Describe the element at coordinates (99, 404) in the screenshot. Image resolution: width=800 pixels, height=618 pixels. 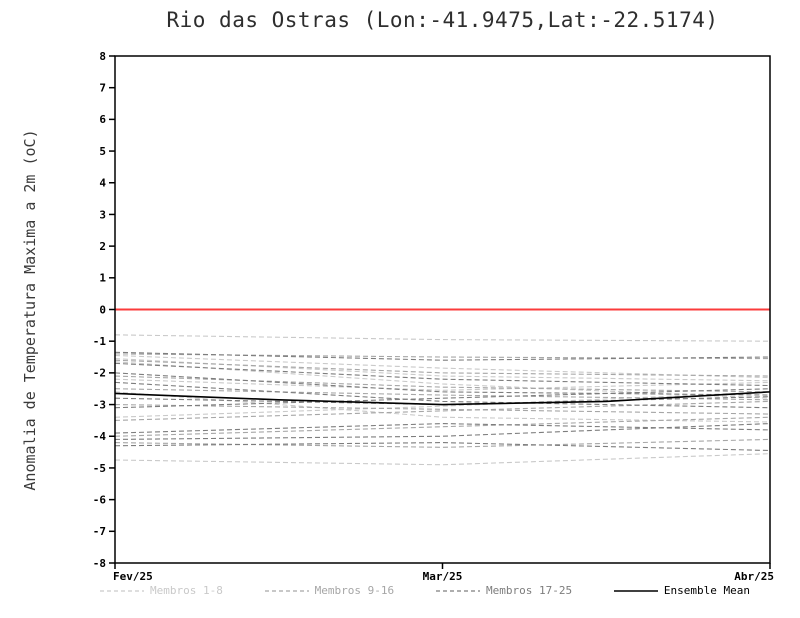
I see `y-tick-label: -3` at that location.